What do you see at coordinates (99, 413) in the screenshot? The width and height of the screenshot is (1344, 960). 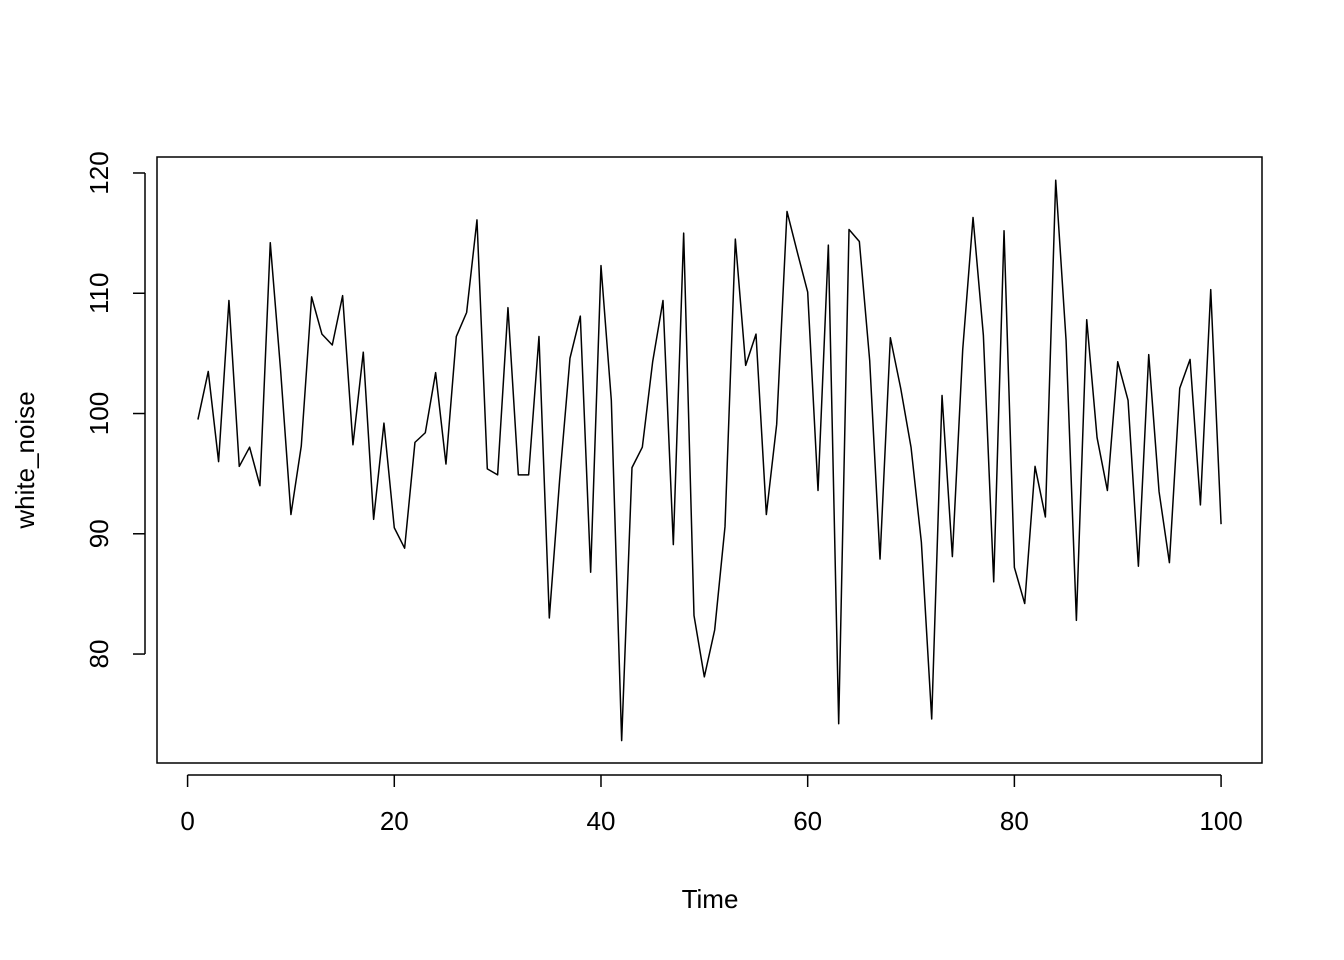 I see `y-tick-label: 100` at bounding box center [99, 413].